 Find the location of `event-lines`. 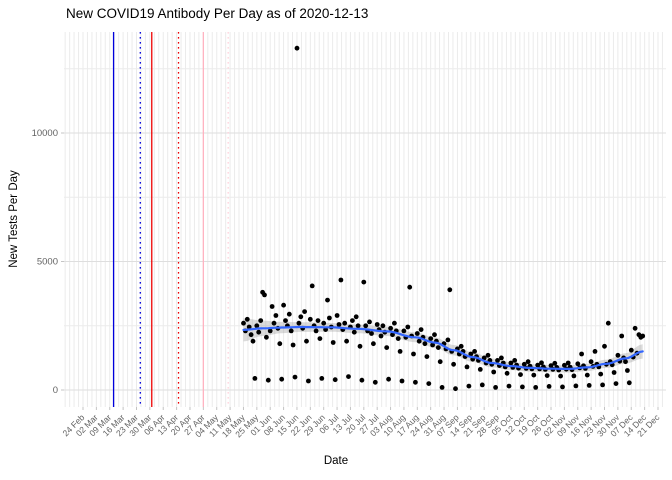

event-lines is located at coordinates (170, 219).